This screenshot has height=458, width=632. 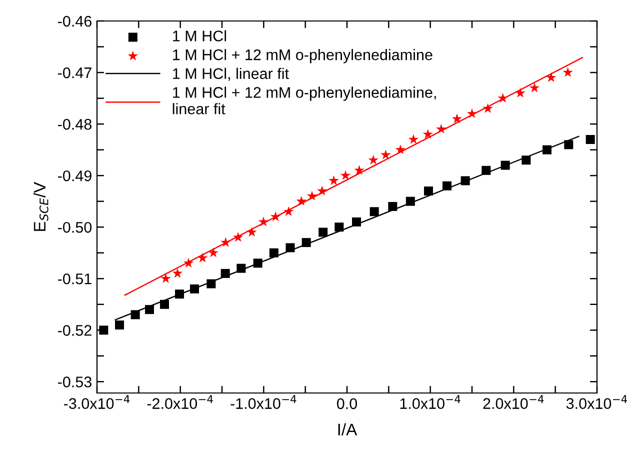 I want to click on legend-label: 1 M HCl + 12 mM o-phenylenediamine, linear fit, so click(x=304, y=100).